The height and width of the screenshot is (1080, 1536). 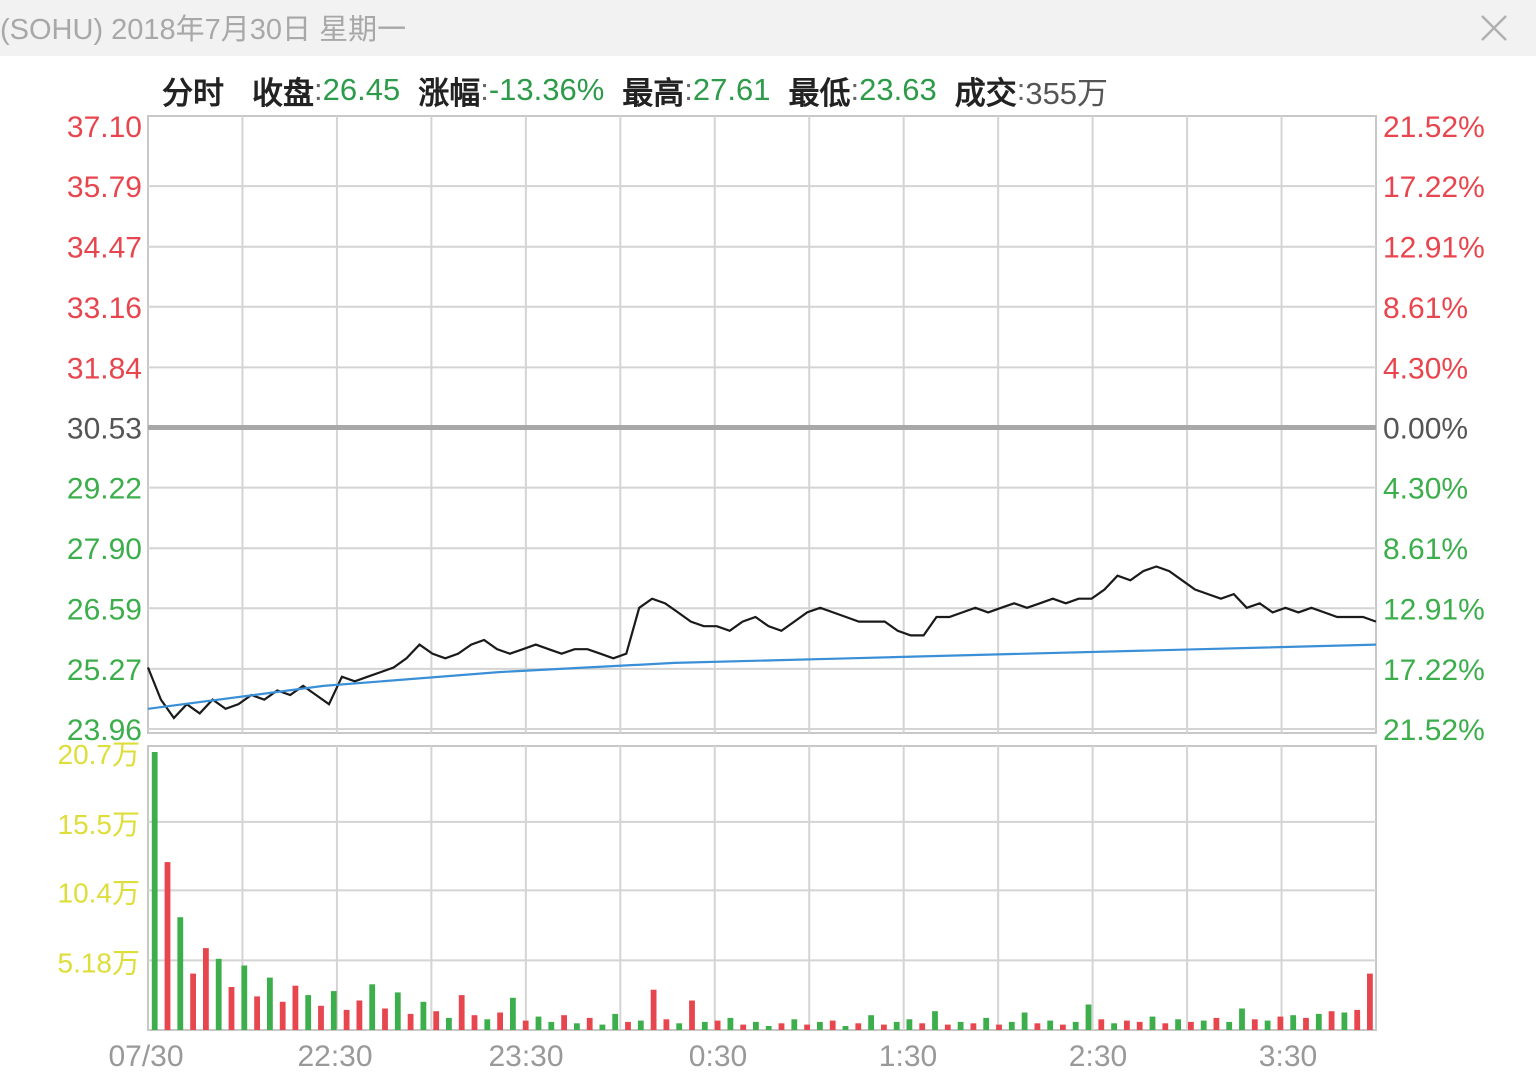 I want to click on volume-tick: 10.4万, so click(x=99, y=892).